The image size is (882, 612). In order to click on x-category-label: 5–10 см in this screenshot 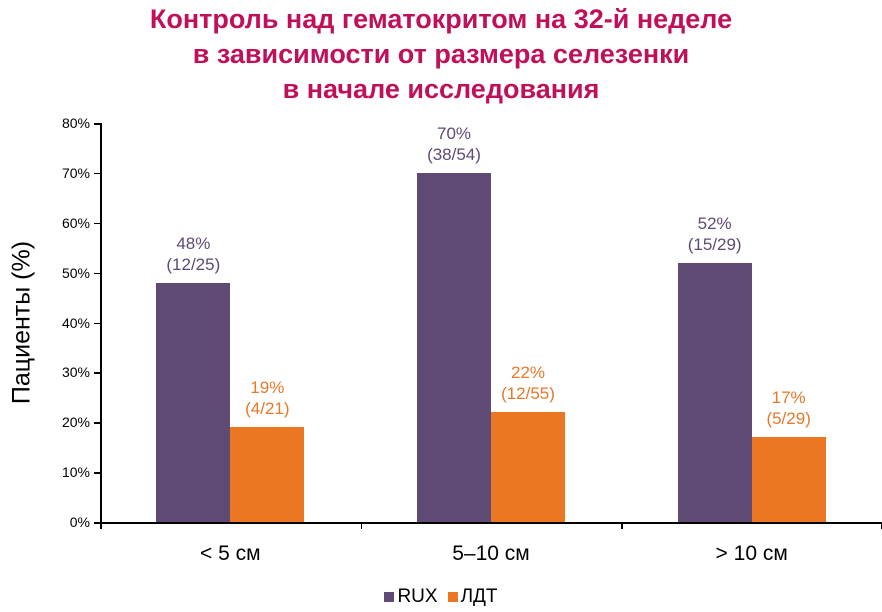, I will do `click(491, 553)`.